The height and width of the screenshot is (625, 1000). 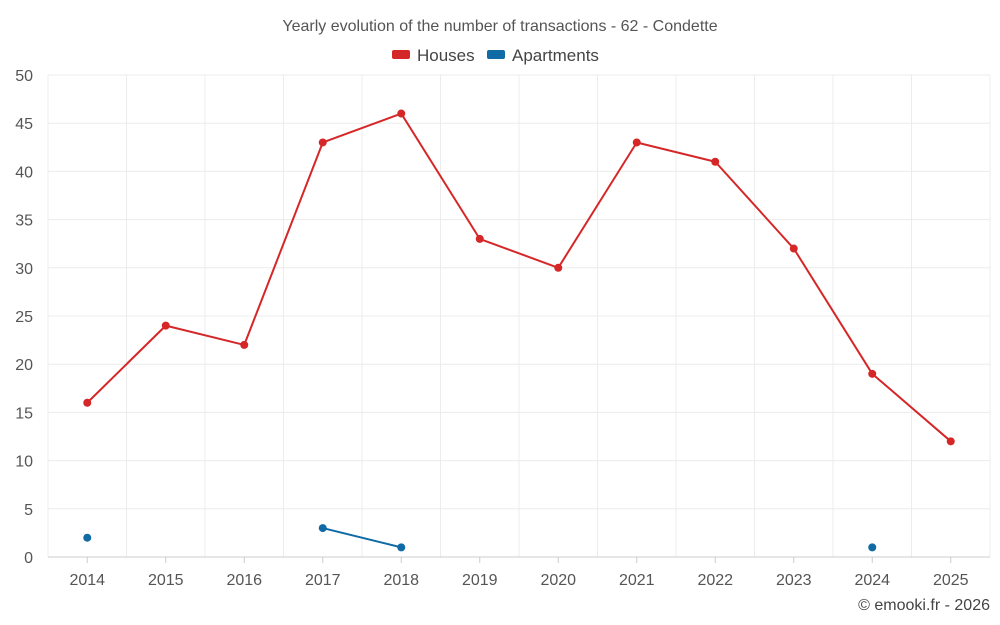 I want to click on y-tick-label: 25, so click(x=24, y=317).